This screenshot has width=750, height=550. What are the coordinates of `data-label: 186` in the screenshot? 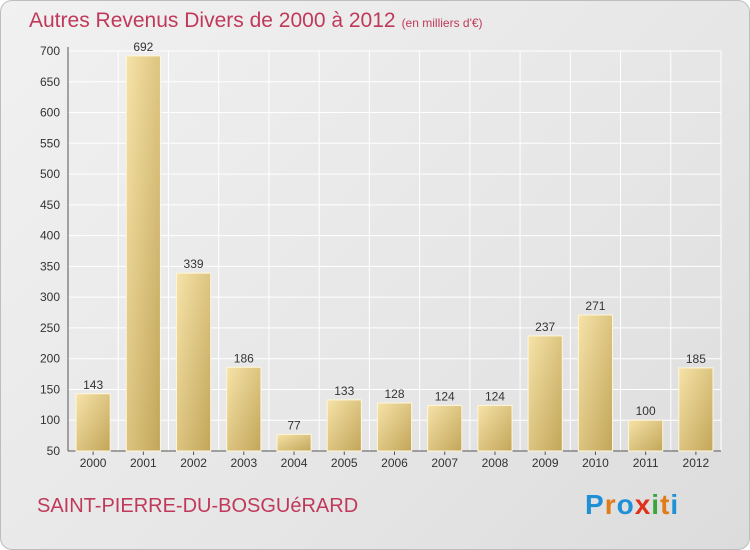 It's located at (244, 358).